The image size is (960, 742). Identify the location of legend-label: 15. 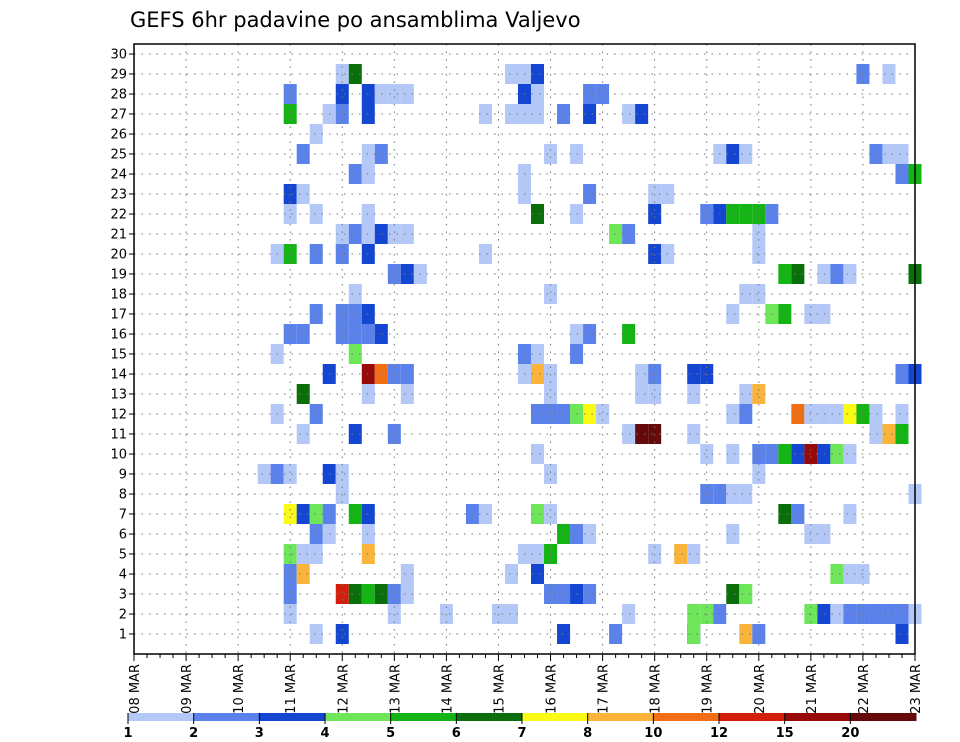
(785, 733).